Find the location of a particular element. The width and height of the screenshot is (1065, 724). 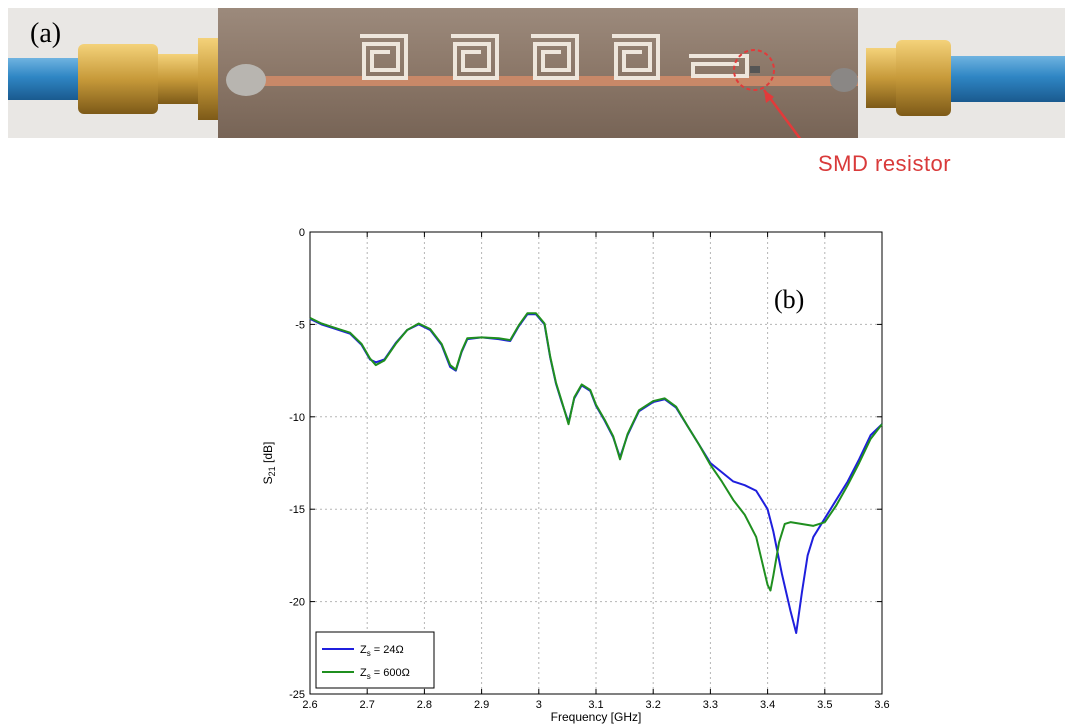

legend-box is located at coordinates (375, 660).